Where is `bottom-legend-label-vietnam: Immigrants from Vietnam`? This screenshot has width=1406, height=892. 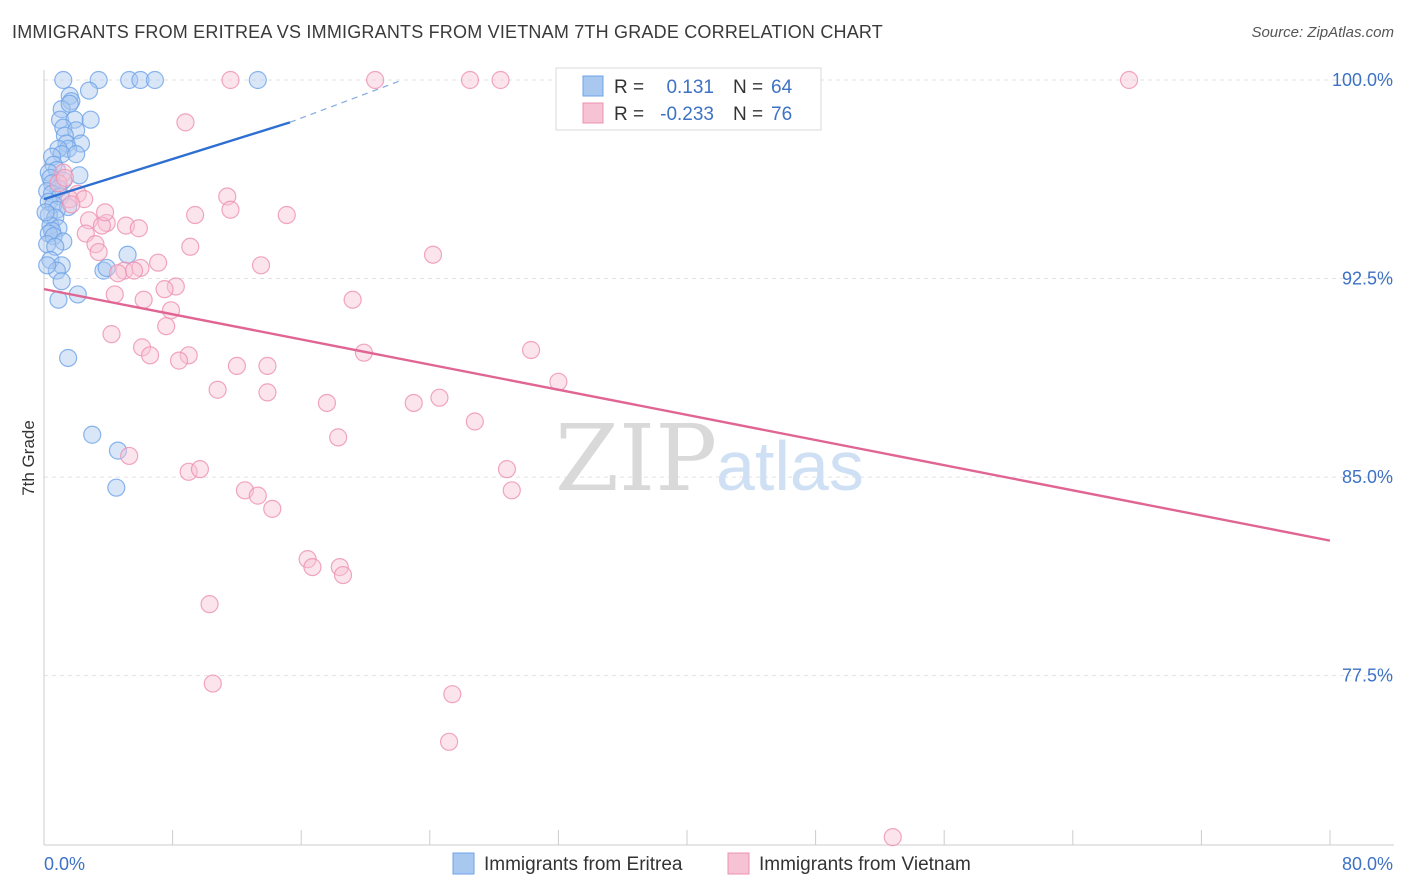
bottom-legend-label-vietnam: Immigrants from Vietnam is located at coordinates (865, 864).